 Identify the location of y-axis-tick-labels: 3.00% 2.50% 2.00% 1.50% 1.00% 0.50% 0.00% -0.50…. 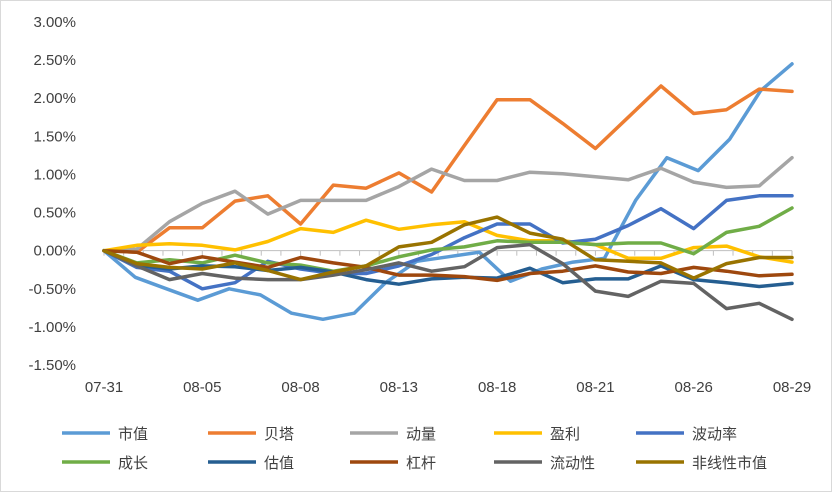
(52, 194).